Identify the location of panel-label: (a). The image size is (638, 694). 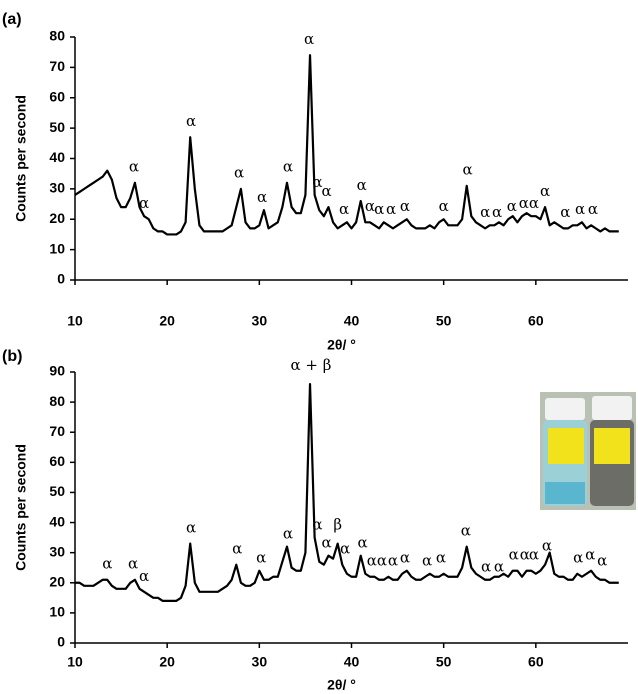
(12, 19).